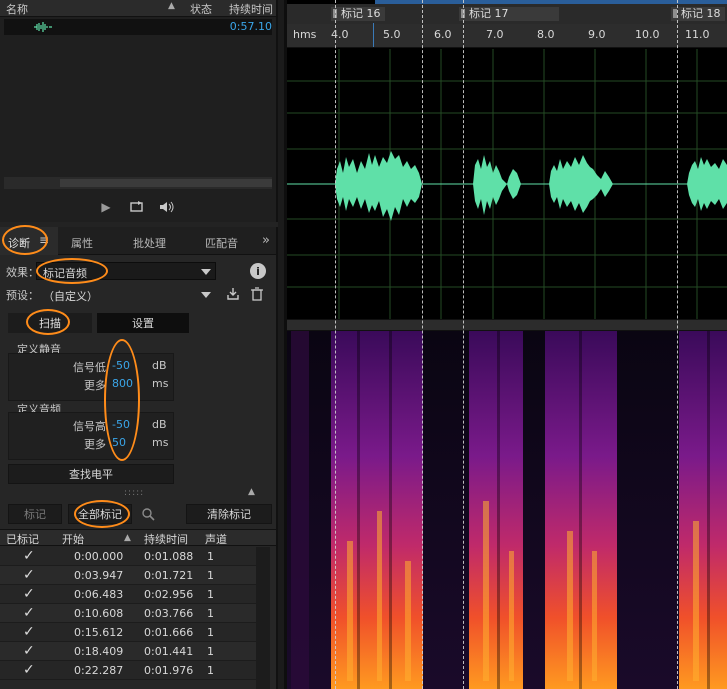  I want to click on row-duration: 0:01.666, so click(169, 632).